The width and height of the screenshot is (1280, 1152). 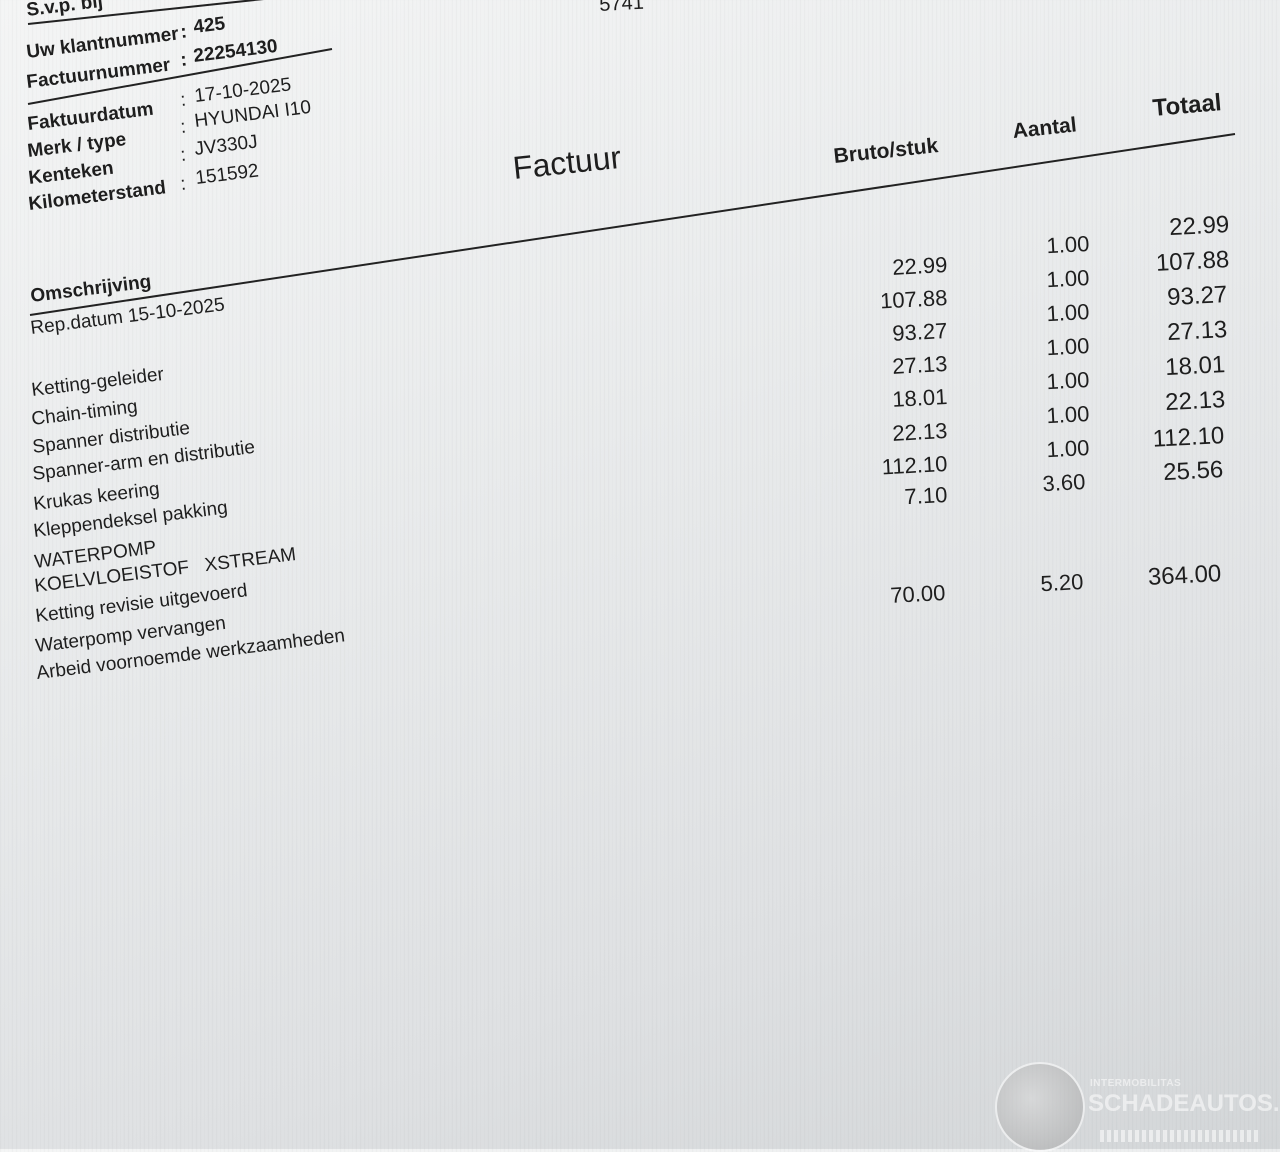 I want to click on tire-tread-icon, so click(x=1180, y=1136).